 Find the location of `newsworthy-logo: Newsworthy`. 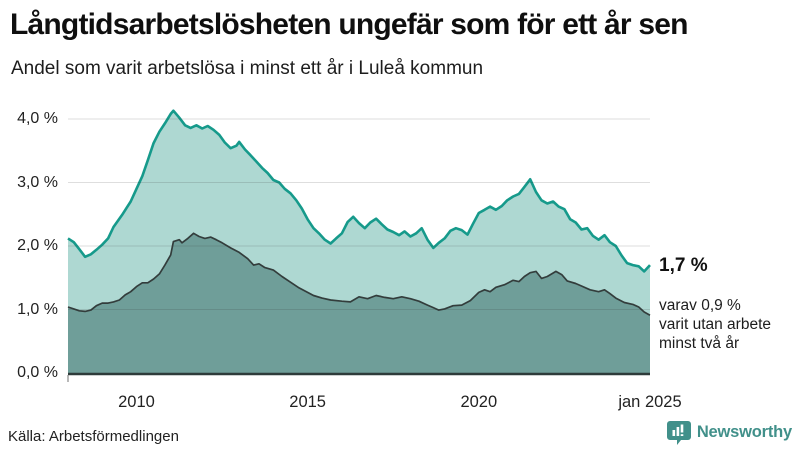

newsworthy-logo: Newsworthy is located at coordinates (729, 432).